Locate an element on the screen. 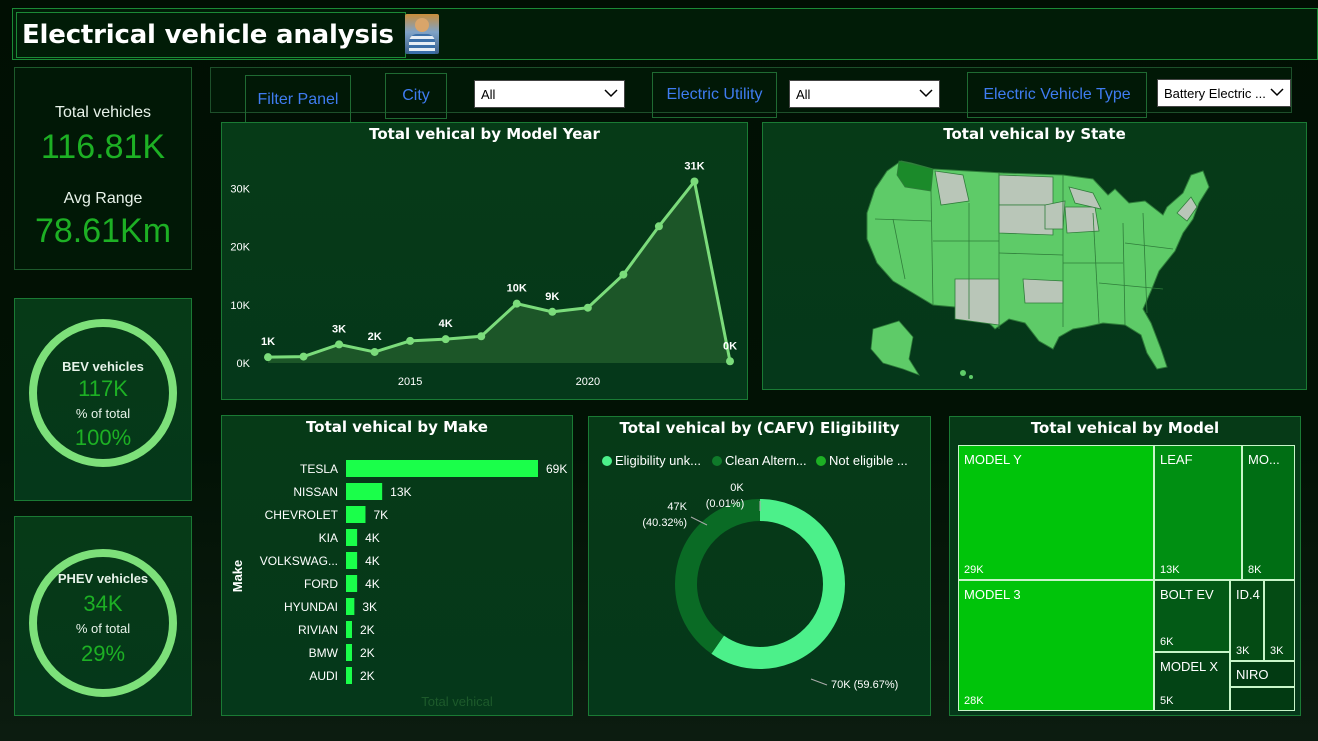 The width and height of the screenshot is (1318, 741). year-line is located at coordinates (499, 269).